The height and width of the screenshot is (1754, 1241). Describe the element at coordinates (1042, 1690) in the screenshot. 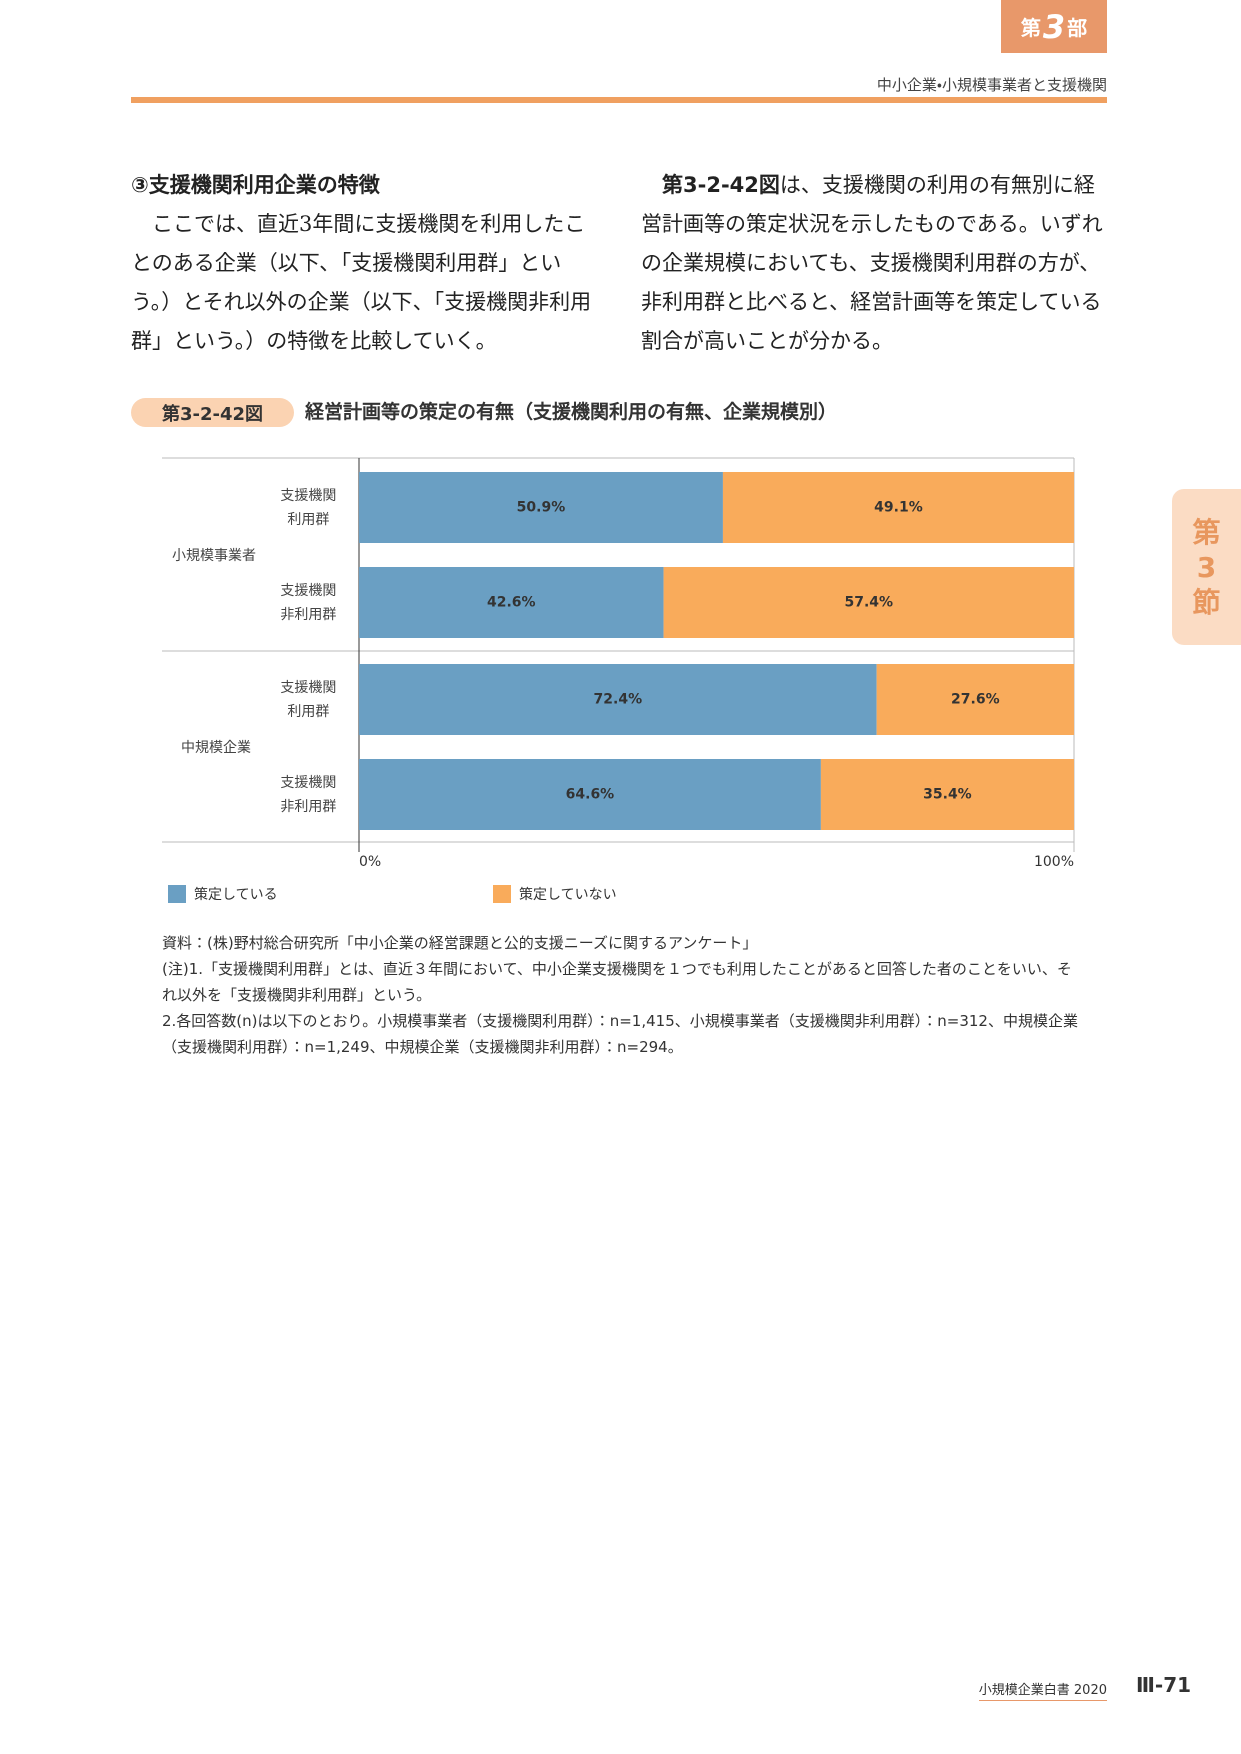

I see `footer-book: 小規模企業白書 2020` at that location.